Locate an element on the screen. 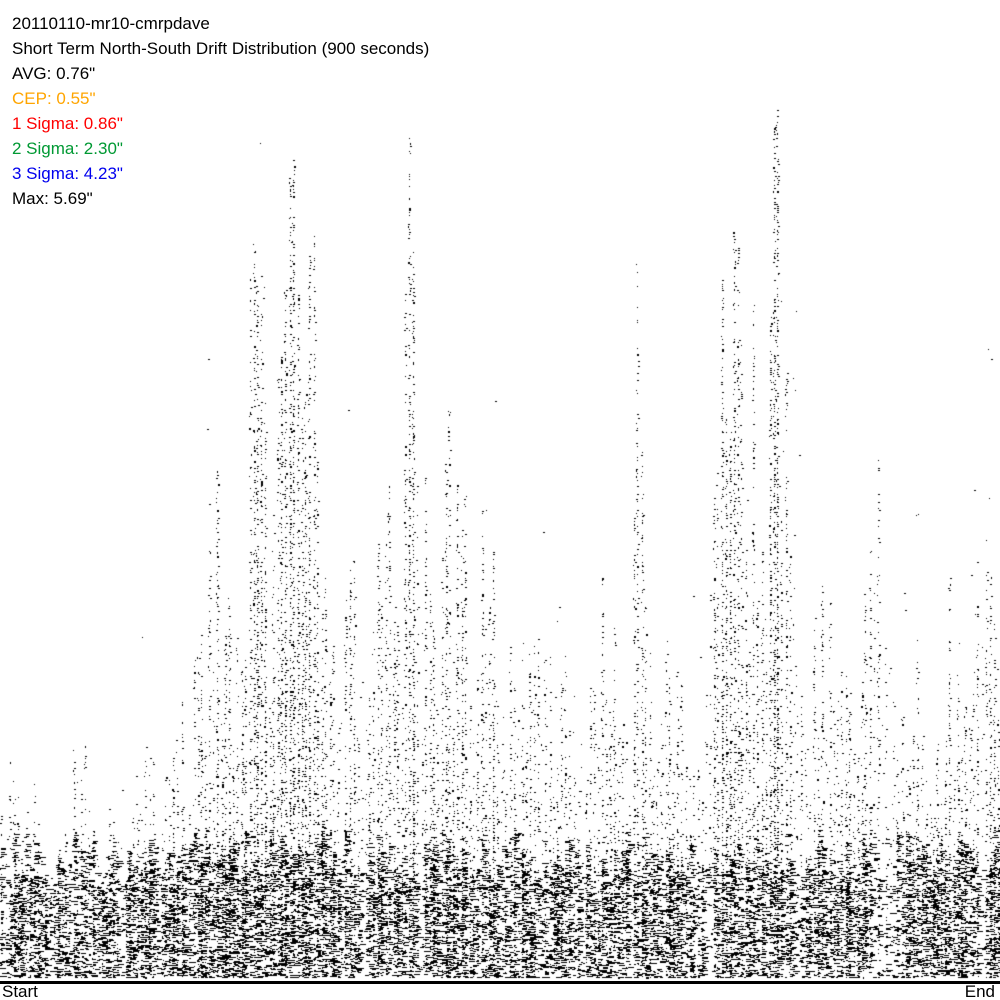 This screenshot has width=1000, height=1000. stat-line-avg: AVG: 0.76" is located at coordinates (54, 73).